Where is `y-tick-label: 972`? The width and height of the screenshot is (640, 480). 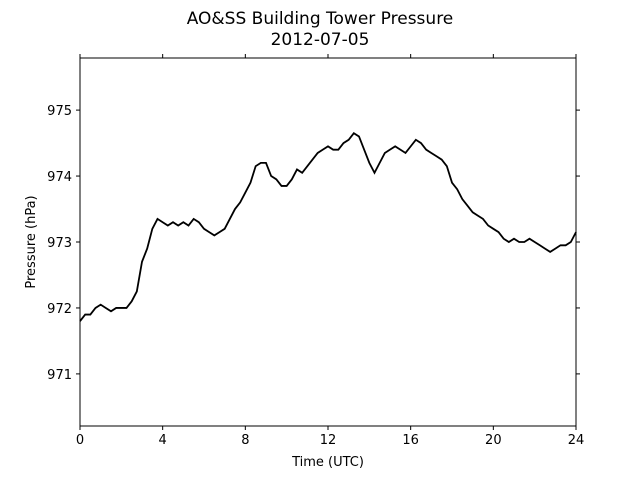 y-tick-label: 972 is located at coordinates (59, 309).